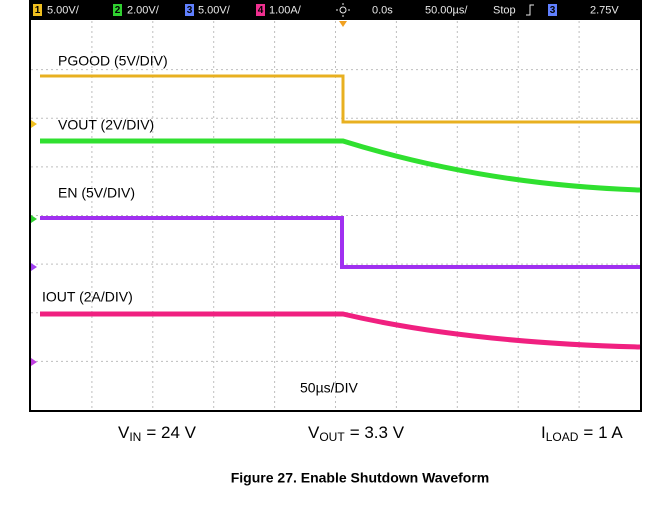 The image size is (671, 506). I want to click on condition: VOUT = 3.3 V, so click(356, 433).